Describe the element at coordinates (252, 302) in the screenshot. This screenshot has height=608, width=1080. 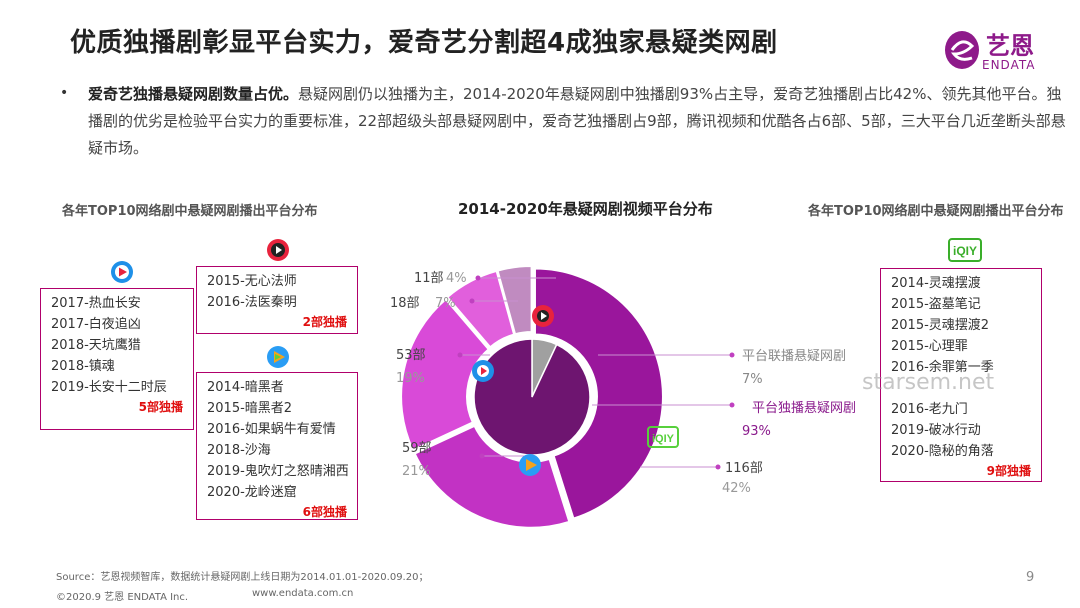
I see `sohu-drama-item: 2016-法医秦明` at that location.